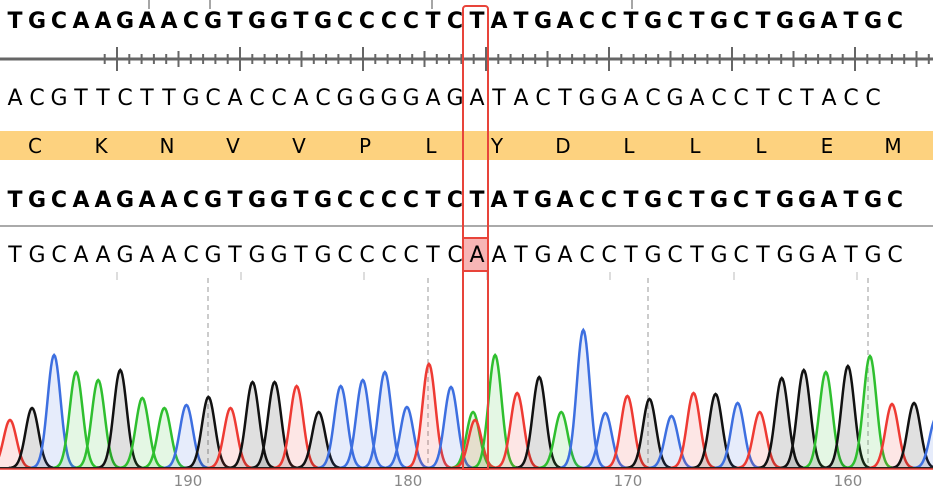 Image resolution: width=933 pixels, height=490 pixels. What do you see at coordinates (167, 146) in the screenshot?
I see `amino-acid: N` at bounding box center [167, 146].